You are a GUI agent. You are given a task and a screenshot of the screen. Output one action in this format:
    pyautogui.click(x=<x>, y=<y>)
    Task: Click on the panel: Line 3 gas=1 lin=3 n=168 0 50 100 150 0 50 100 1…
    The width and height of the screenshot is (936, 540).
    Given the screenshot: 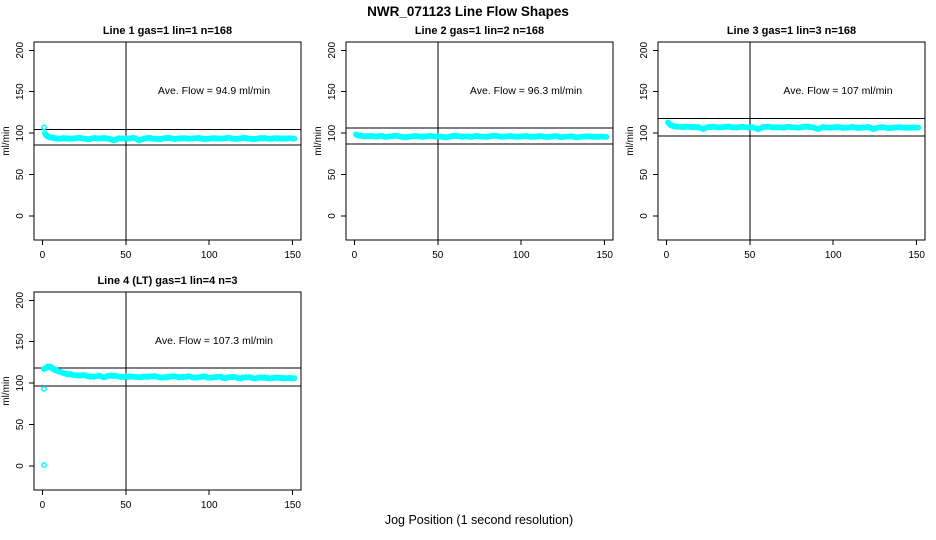 What is the action you would take?
    pyautogui.click(x=775, y=143)
    